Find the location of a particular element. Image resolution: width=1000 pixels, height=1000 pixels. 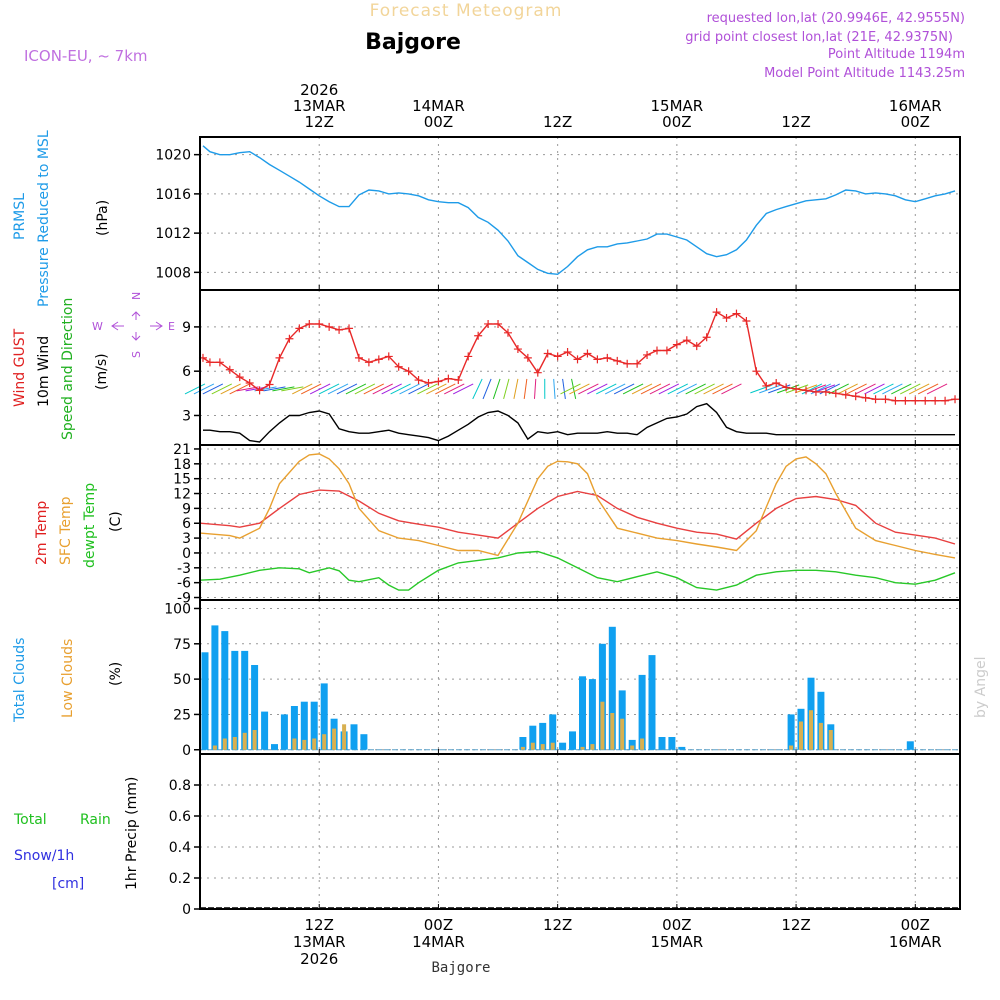

time-label-bottom: 13MAR is located at coordinates (319, 942).